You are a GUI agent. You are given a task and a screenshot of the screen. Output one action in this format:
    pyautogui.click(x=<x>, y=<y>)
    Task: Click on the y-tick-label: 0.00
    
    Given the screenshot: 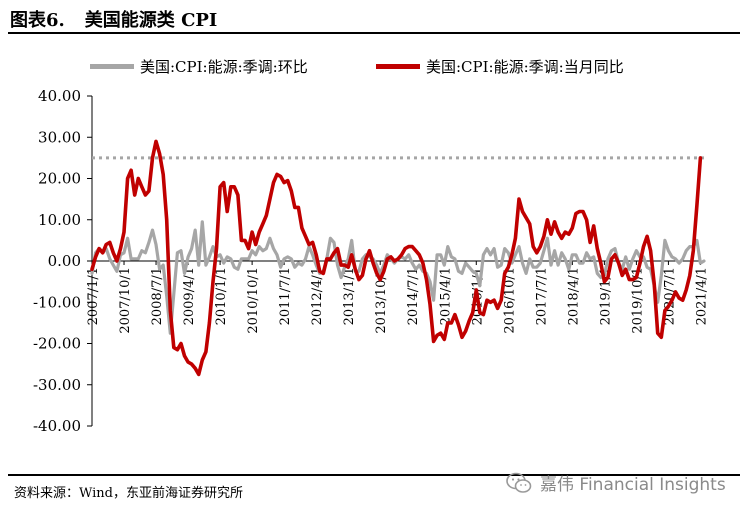 What is the action you would take?
    pyautogui.click(x=64, y=261)
    